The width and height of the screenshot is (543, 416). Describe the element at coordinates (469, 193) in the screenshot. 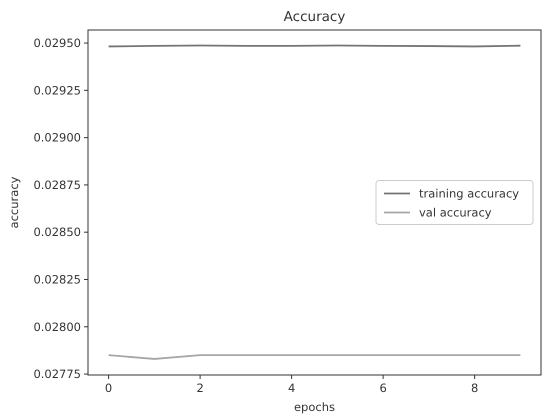

I see `legend-label: training accuracy` at that location.